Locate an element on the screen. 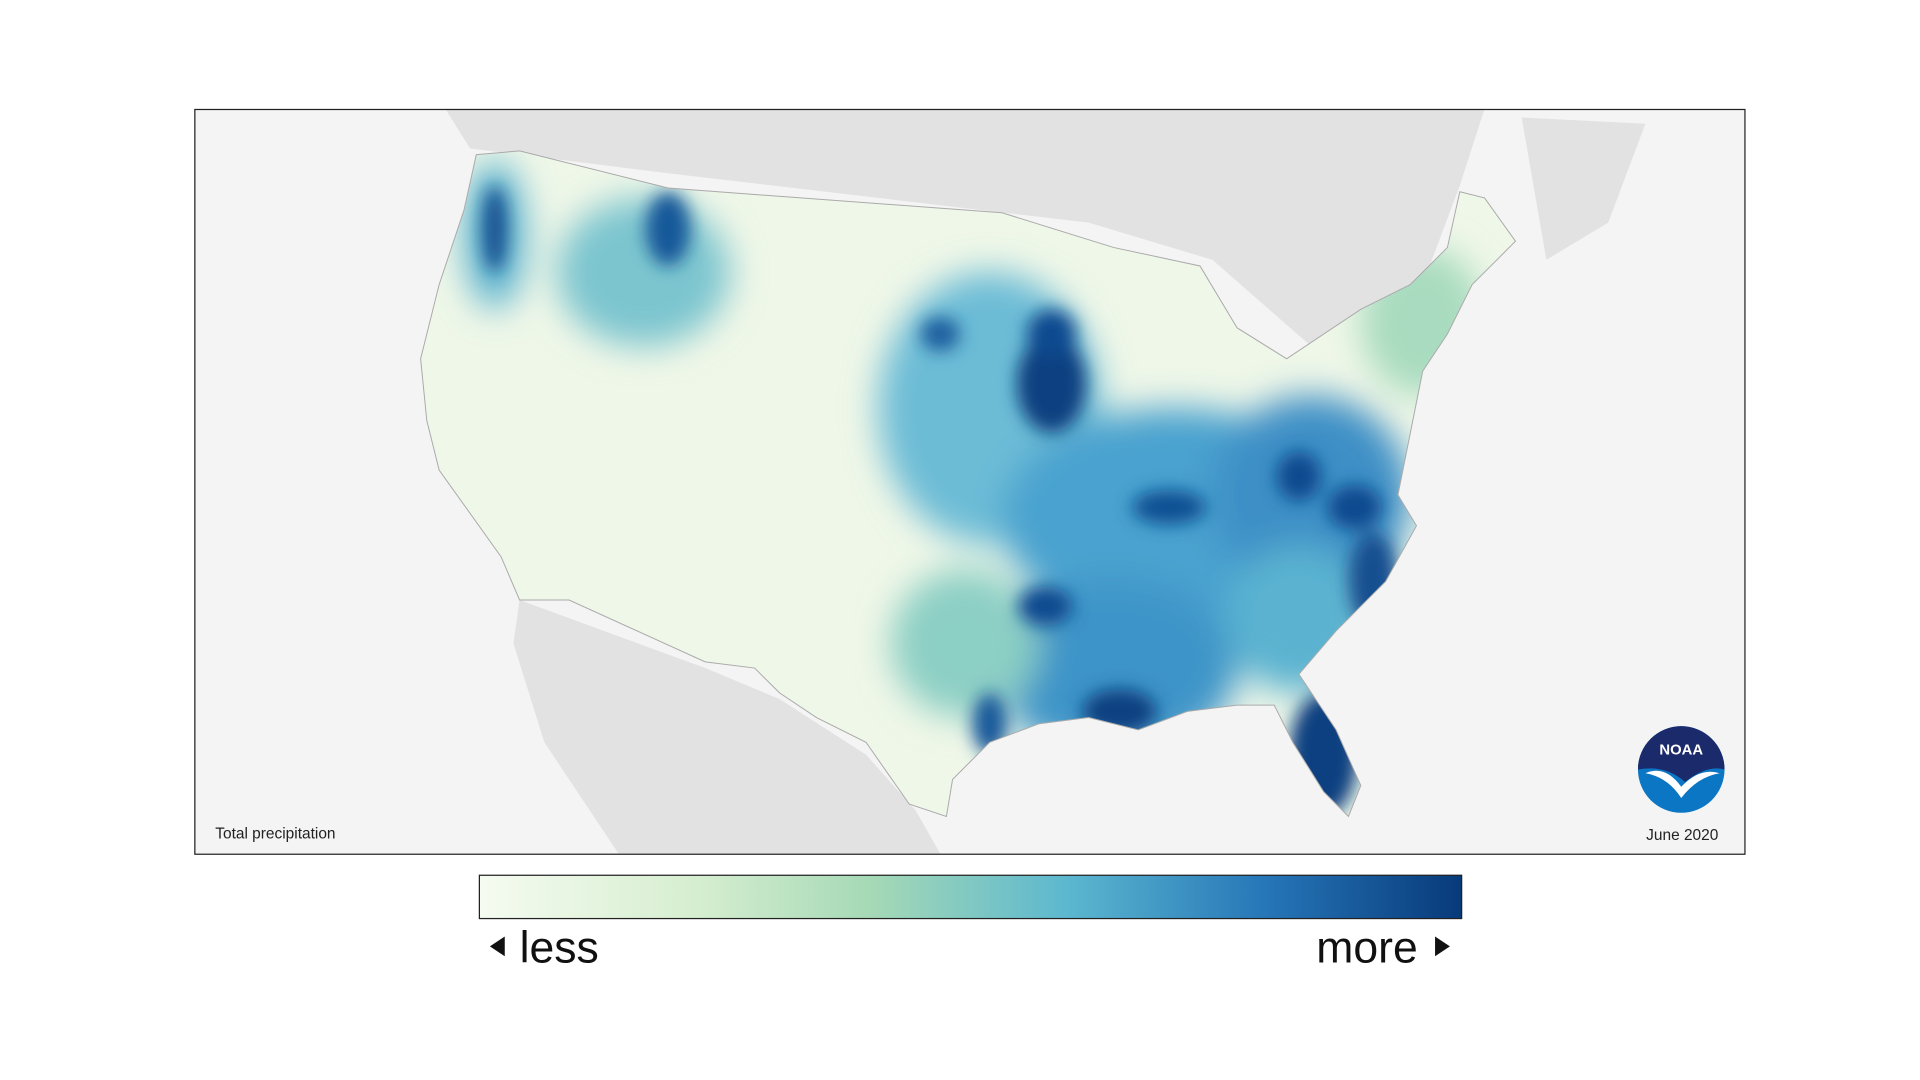 This screenshot has width=1920, height=1080. canada is located at coordinates (965, 227).